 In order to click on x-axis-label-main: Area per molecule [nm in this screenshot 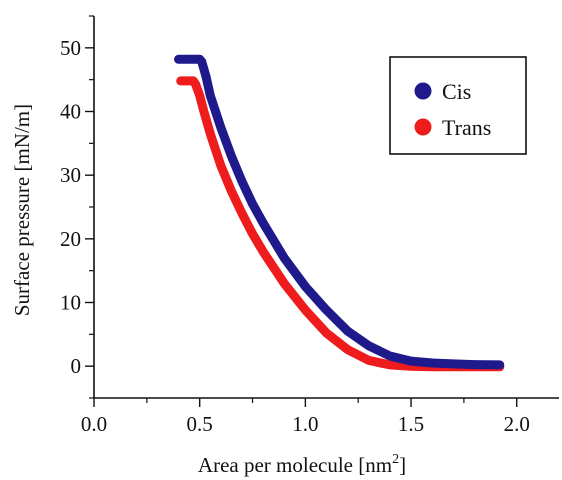, I will do `click(295, 465)`.